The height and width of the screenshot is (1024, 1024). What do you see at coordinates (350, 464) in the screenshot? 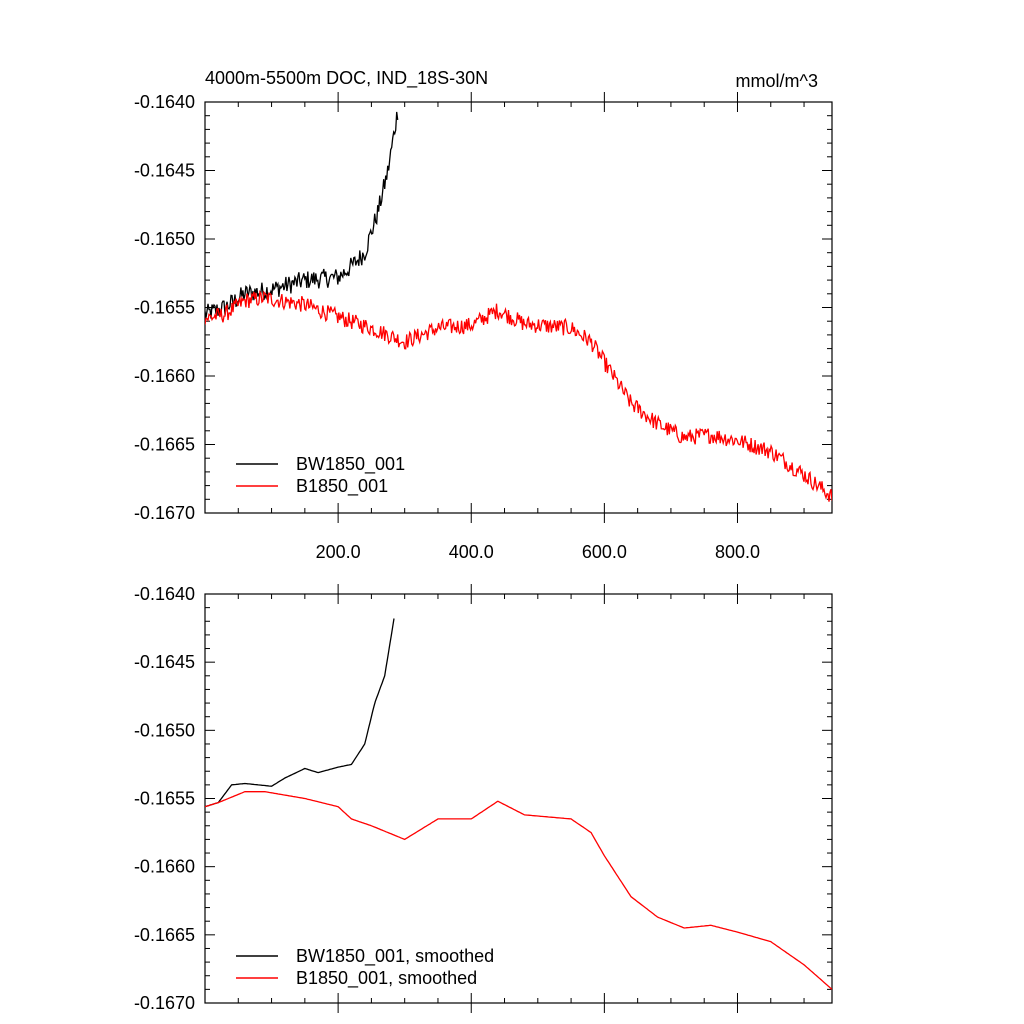
I see `legend-label: BW1850_001` at bounding box center [350, 464].